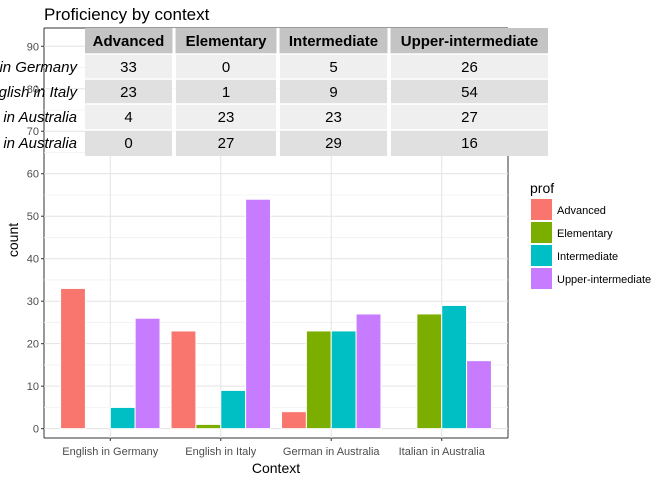  I want to click on y-tick-label: 80, so click(33, 90).